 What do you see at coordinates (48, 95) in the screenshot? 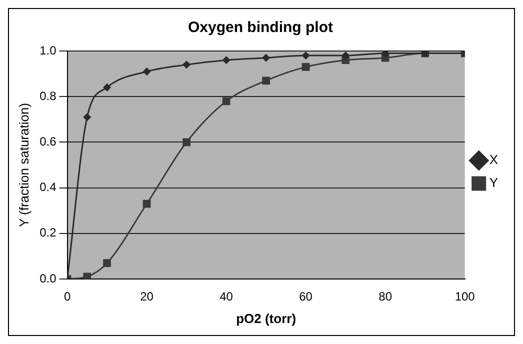
I see `y-tick-label: 0.8` at bounding box center [48, 95].